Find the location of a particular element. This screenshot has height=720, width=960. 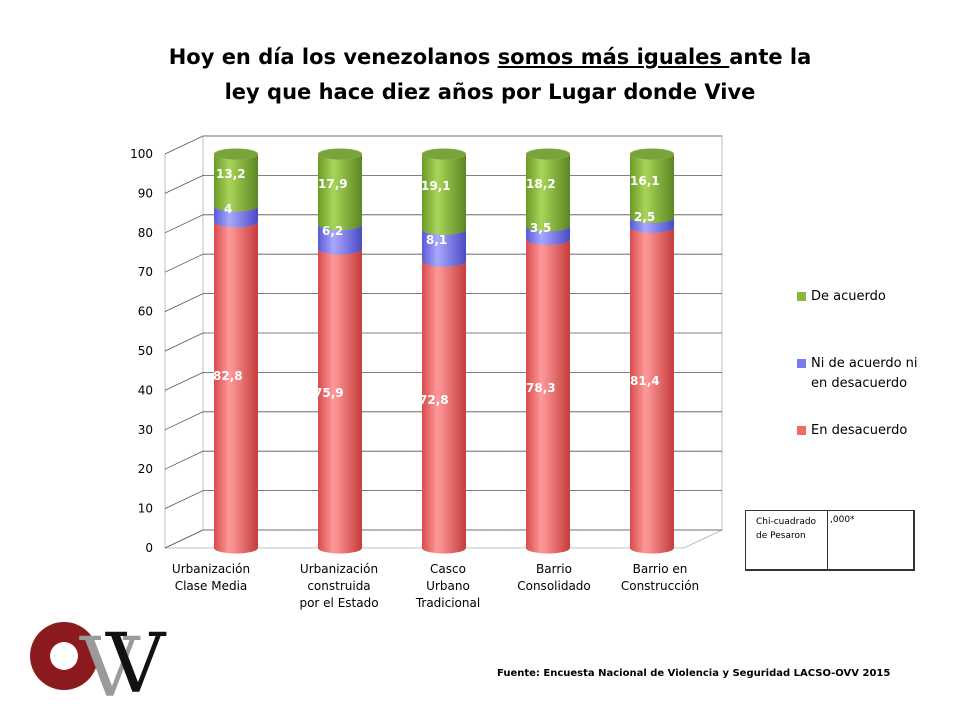

data-label: 16,1 is located at coordinates (645, 181).